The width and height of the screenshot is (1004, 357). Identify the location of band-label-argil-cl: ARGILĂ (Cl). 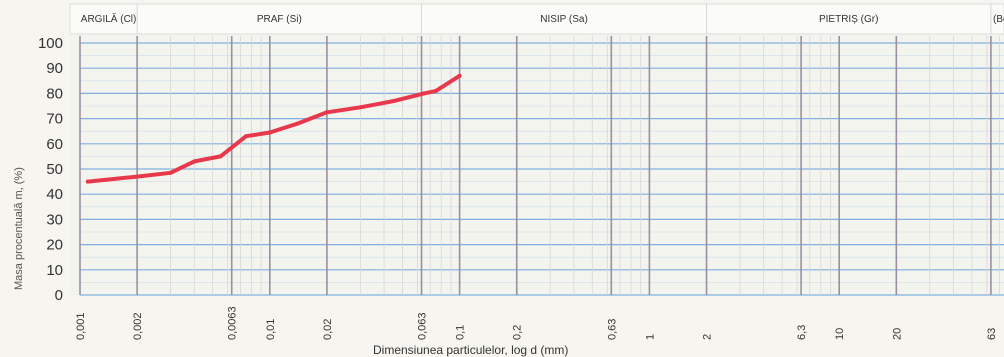
(109, 18).